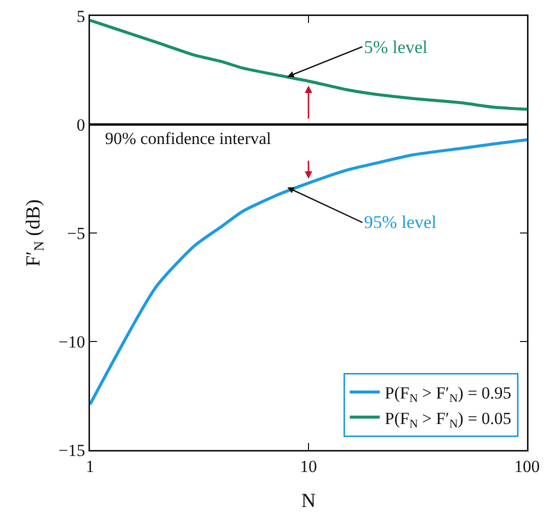 Image resolution: width=545 pixels, height=512 pixels. I want to click on y-tick-label: −15, so click(72, 450).